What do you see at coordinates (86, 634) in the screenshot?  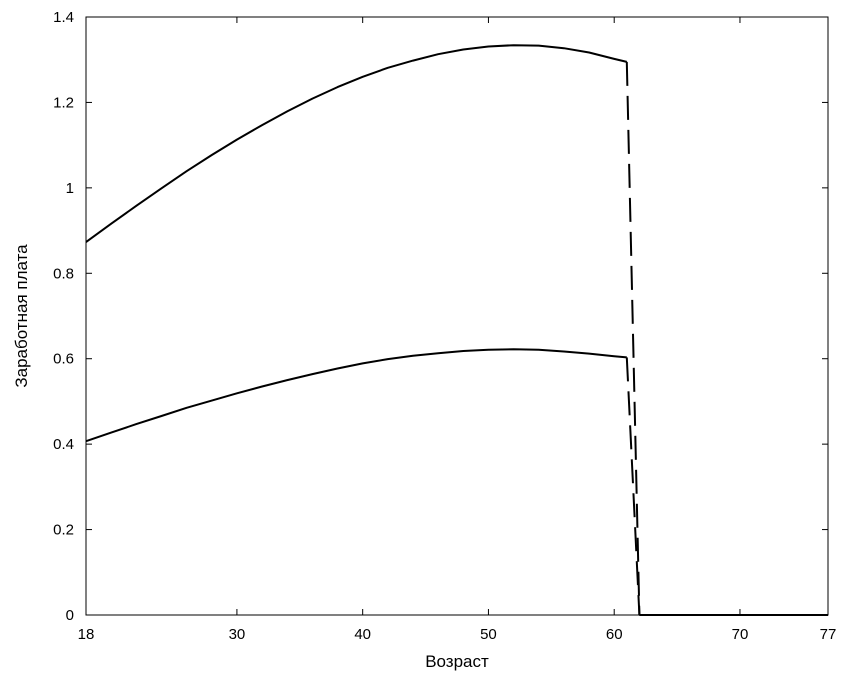 I see `x-tick-label: 18` at bounding box center [86, 634].